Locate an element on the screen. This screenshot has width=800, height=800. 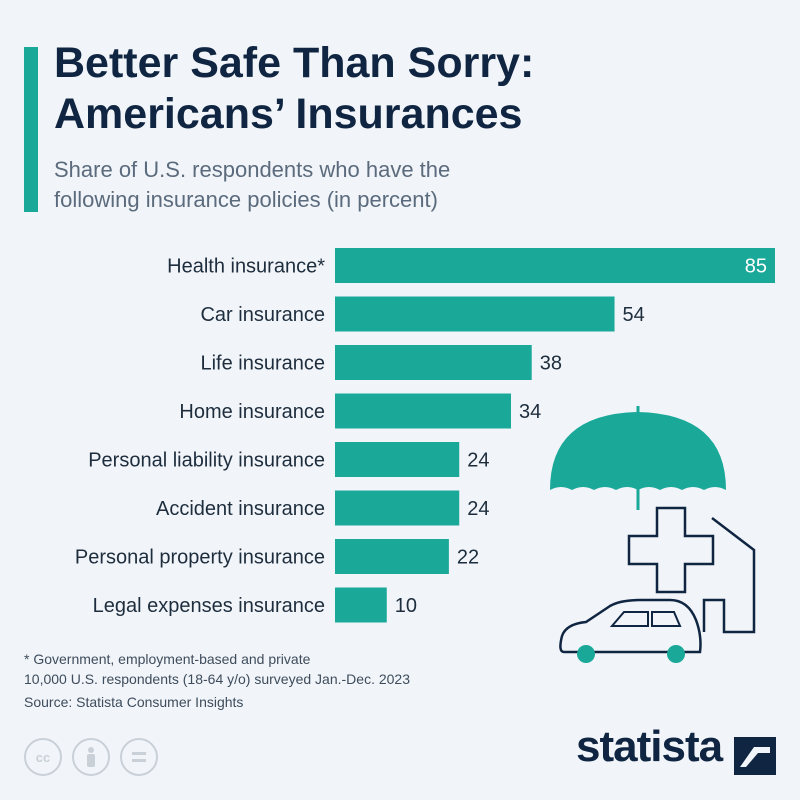
cc-icon: cc is located at coordinates (43, 757).